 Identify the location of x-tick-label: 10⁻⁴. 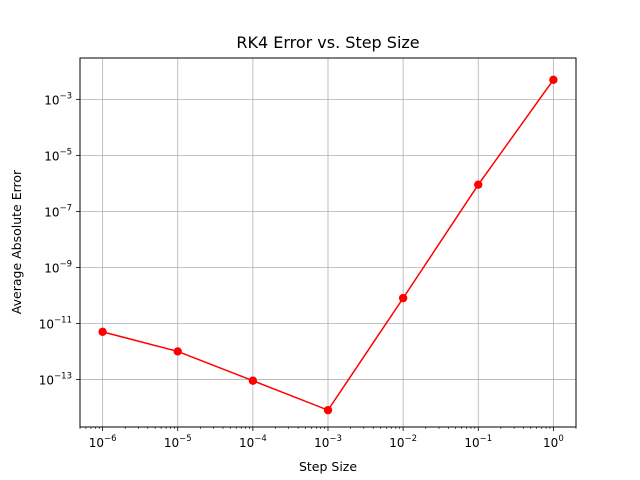
(253, 442).